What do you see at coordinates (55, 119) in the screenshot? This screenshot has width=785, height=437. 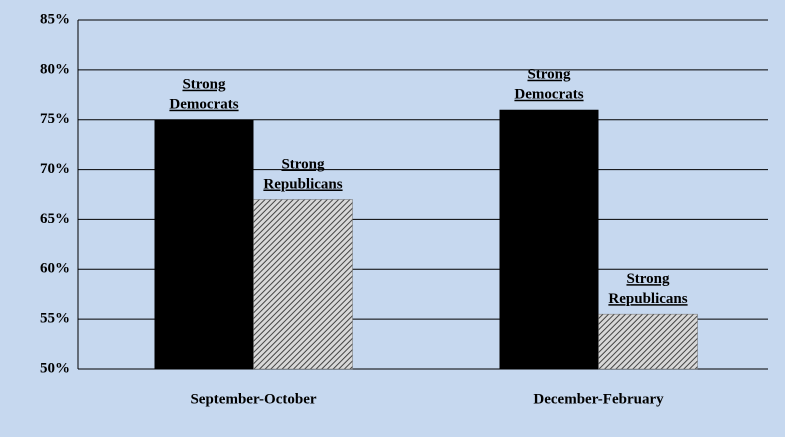 I see `y-tick-label: 75%` at bounding box center [55, 119].